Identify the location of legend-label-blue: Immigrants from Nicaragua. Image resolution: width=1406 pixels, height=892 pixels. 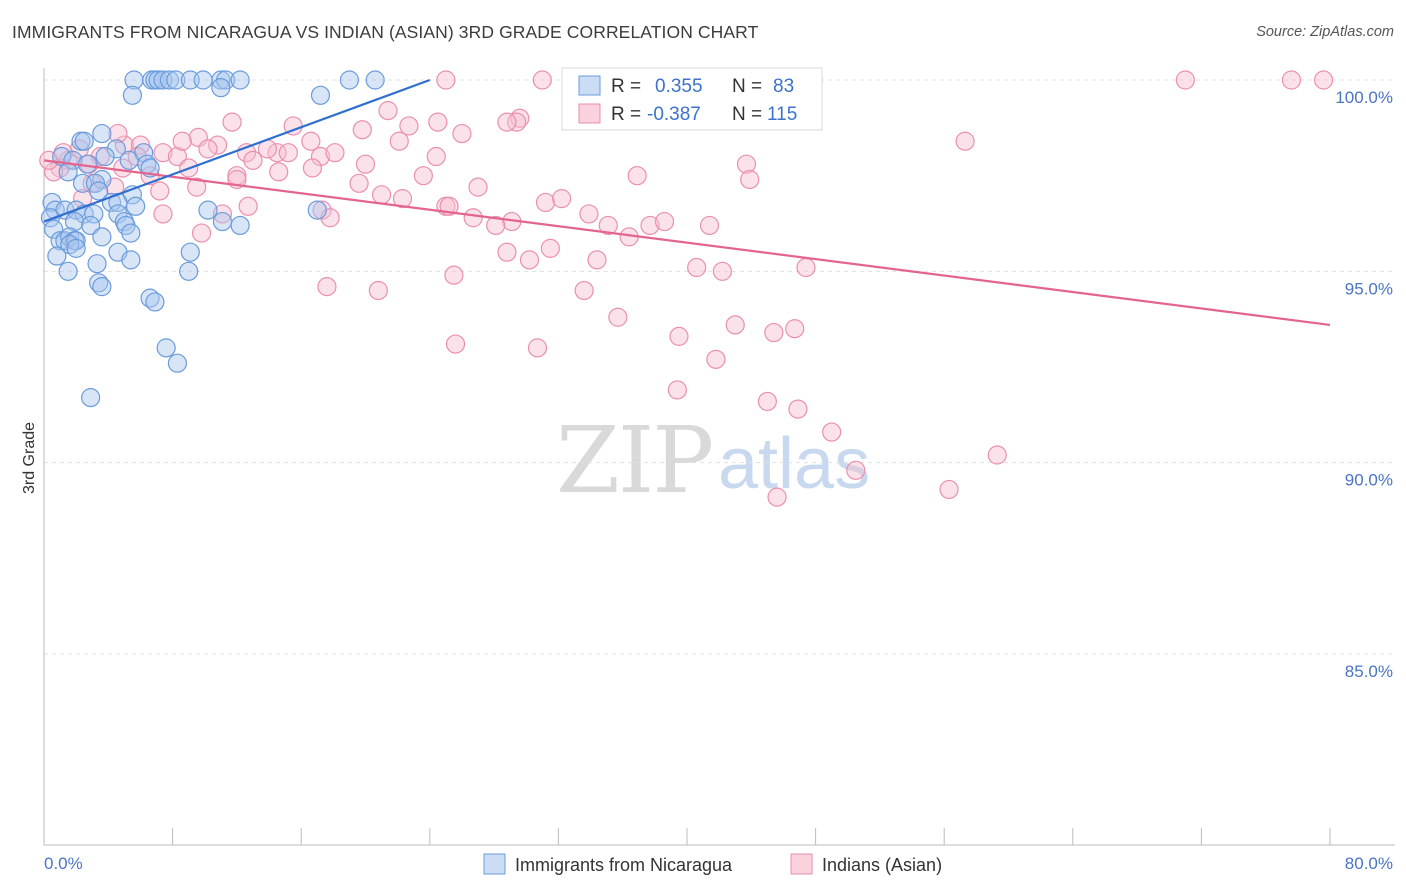
(624, 865).